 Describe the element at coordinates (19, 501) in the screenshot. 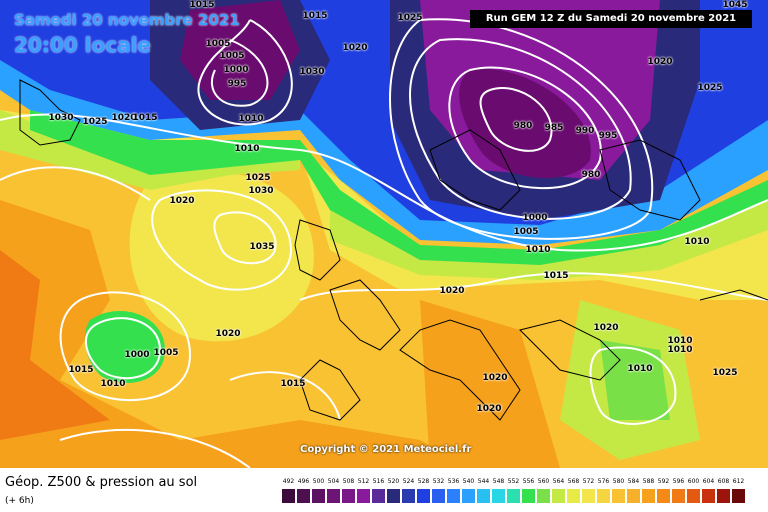

I see `footer-subtitle: (+ 6h)` at that location.